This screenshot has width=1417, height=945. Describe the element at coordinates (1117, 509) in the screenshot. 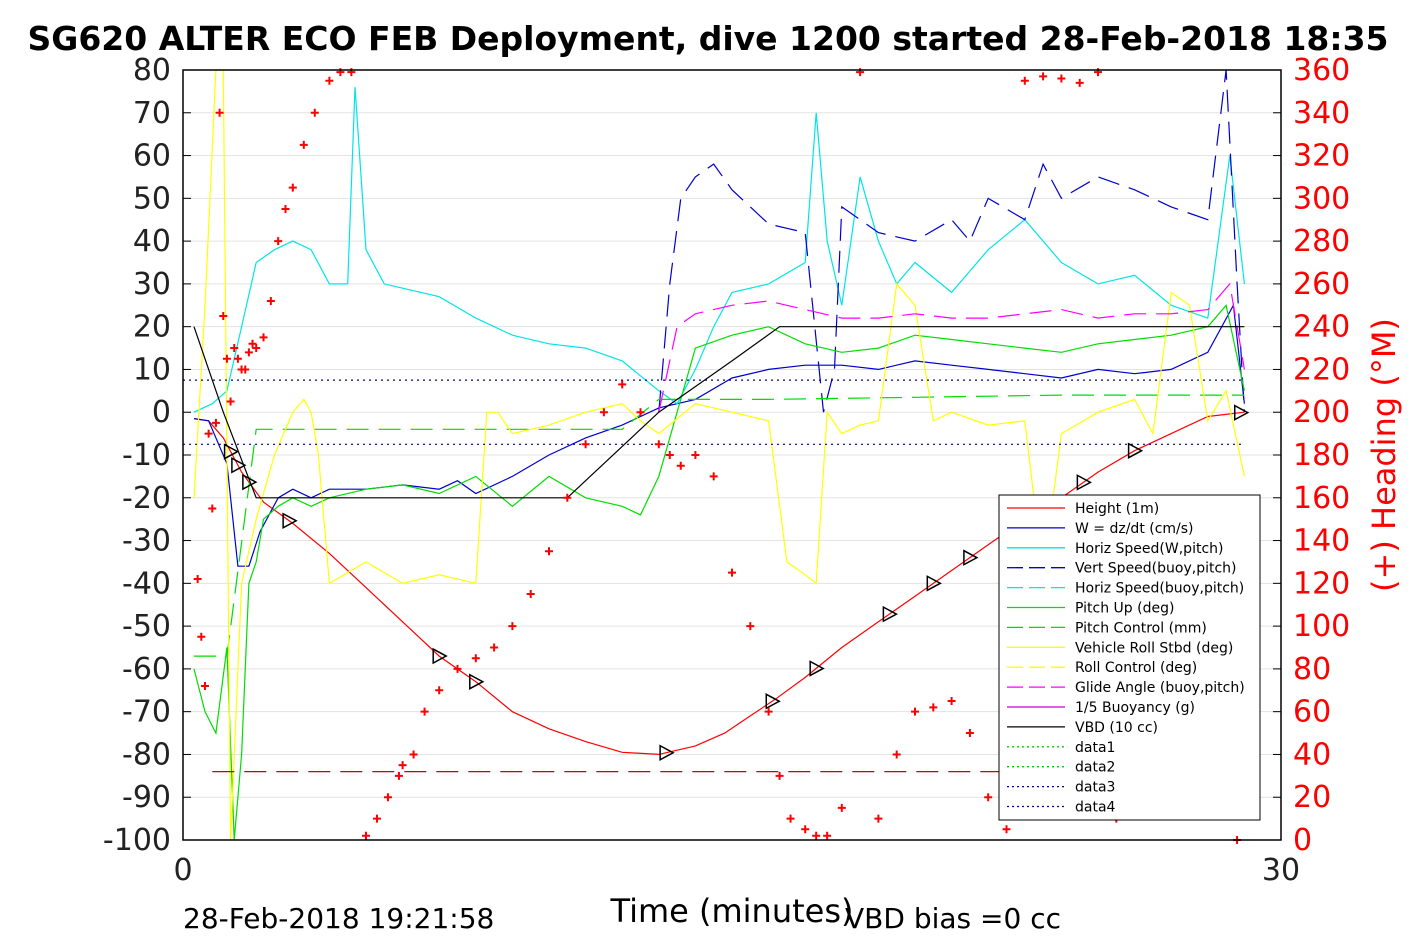

I see `legend-label: Height (1m)` at that location.